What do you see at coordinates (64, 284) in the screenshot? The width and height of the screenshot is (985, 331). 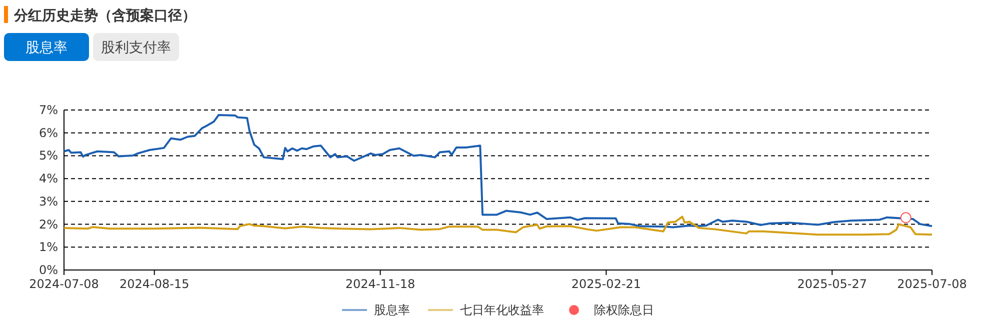 I see `x-tick-label: 2024-07-08` at bounding box center [64, 284].